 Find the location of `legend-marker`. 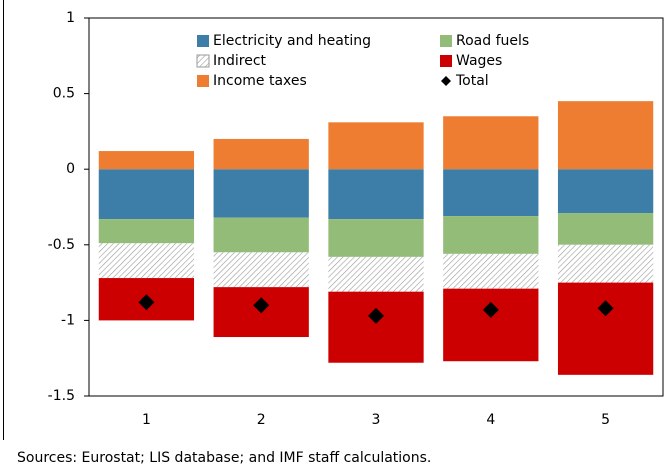

legend-marker is located at coordinates (446, 81).